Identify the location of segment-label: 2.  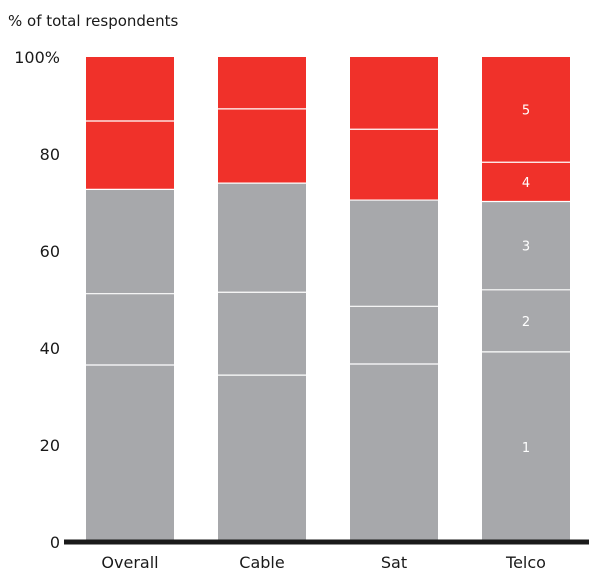
(526, 322).